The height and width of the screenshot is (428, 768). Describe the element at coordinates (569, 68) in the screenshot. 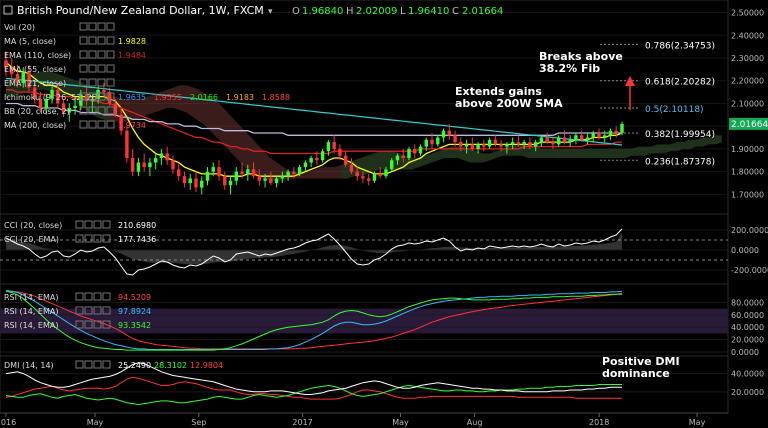

I see `annotation-breaks-line2: 38.2% Fib` at that location.